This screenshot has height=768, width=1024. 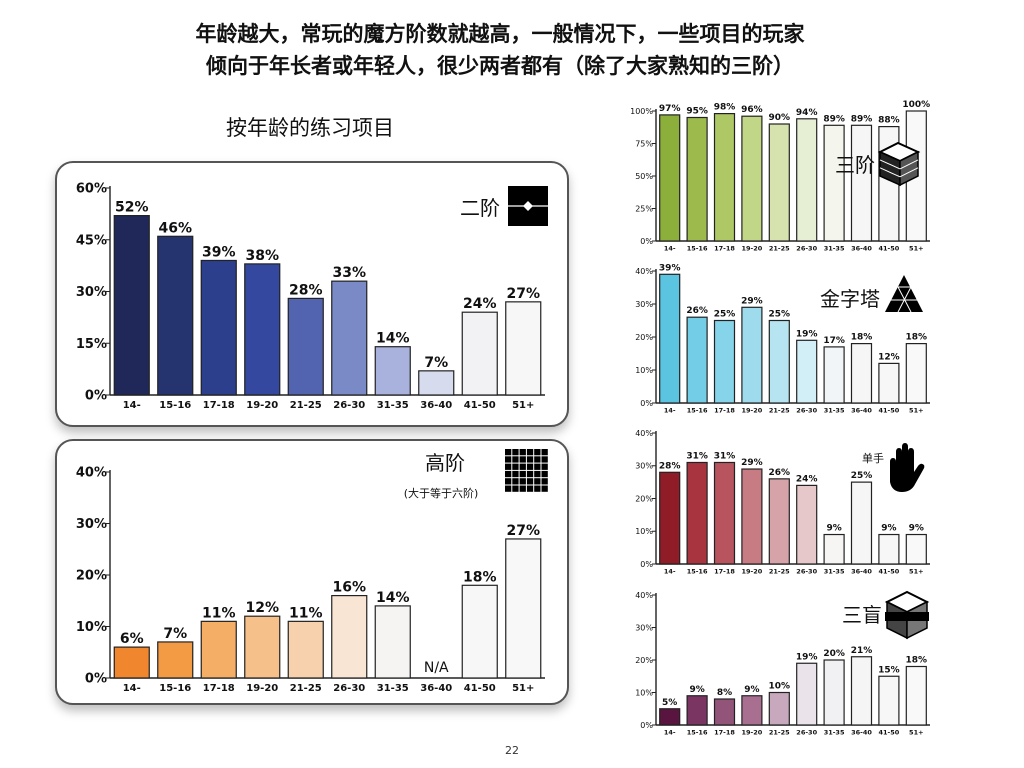 I want to click on chart-4-category-label: 36-40, so click(x=861, y=572).